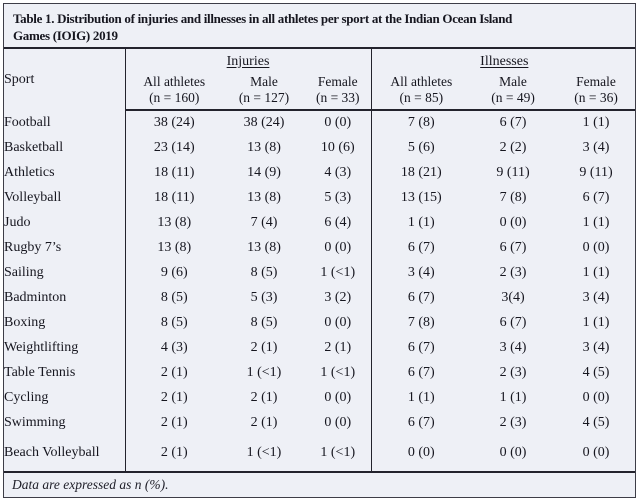  I want to click on group-header-illnesses-label: Illnesses, so click(504, 61).